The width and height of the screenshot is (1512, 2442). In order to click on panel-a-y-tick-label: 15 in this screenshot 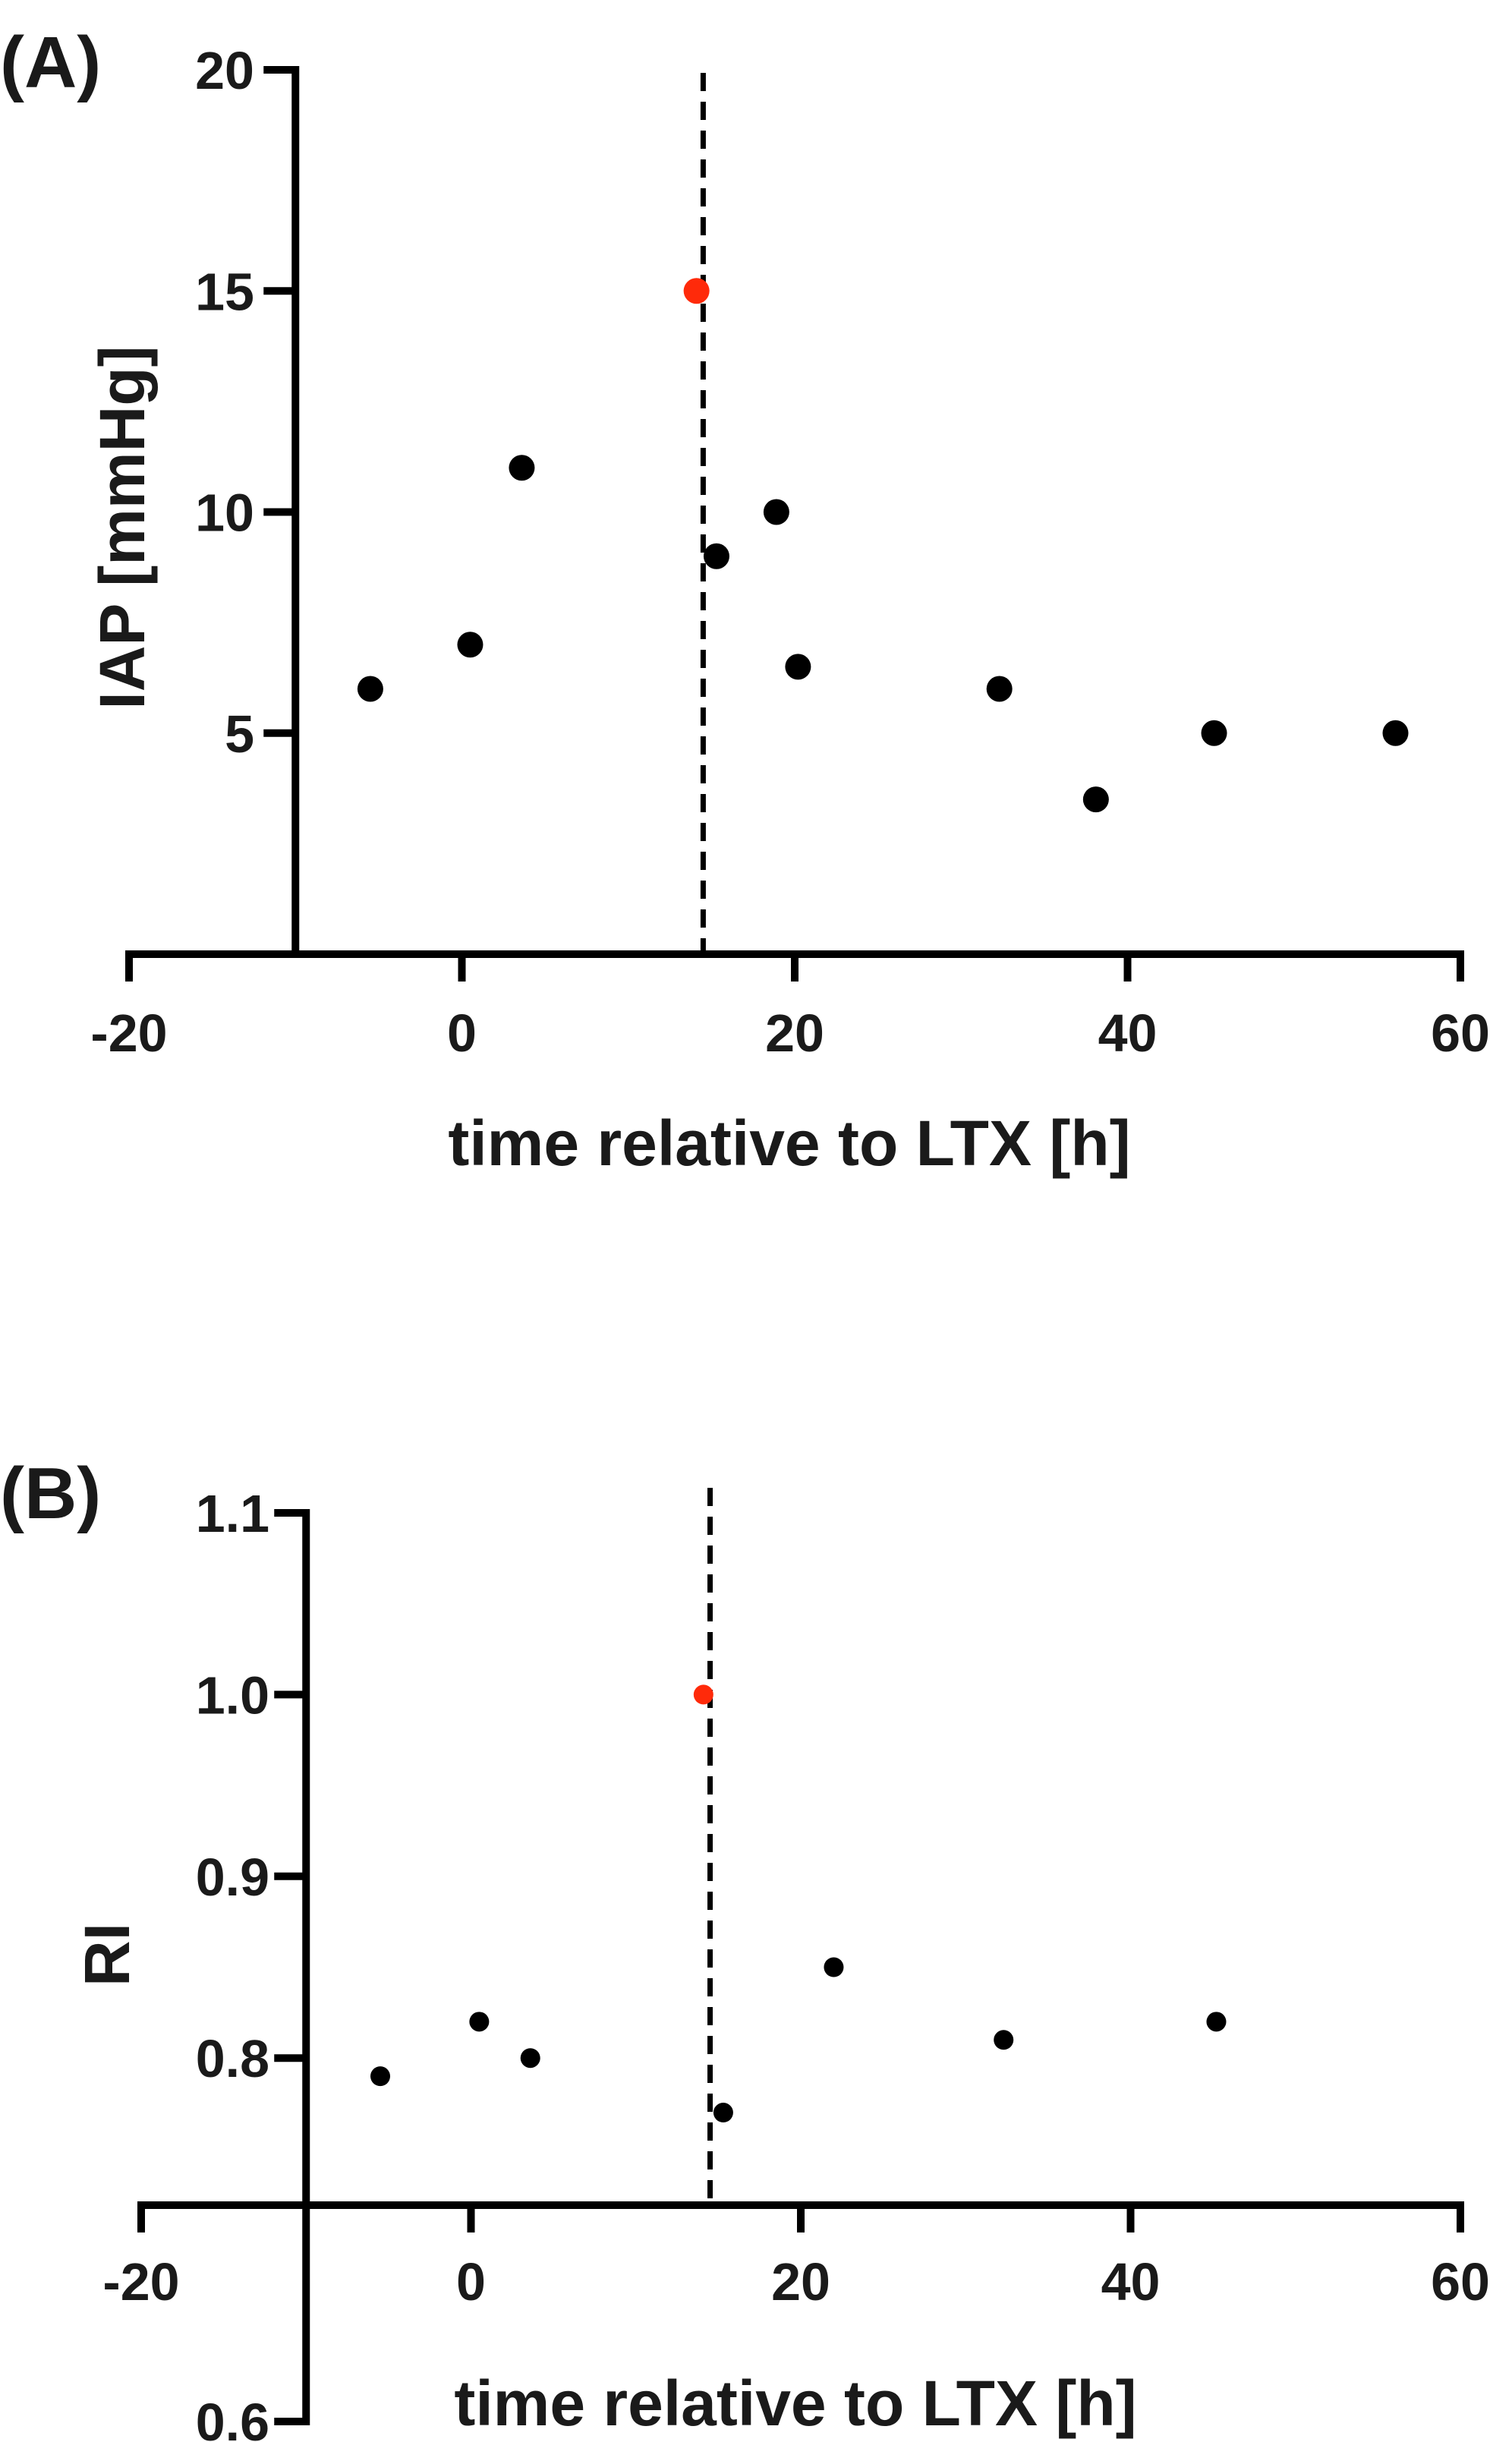, I will do `click(224, 291)`.